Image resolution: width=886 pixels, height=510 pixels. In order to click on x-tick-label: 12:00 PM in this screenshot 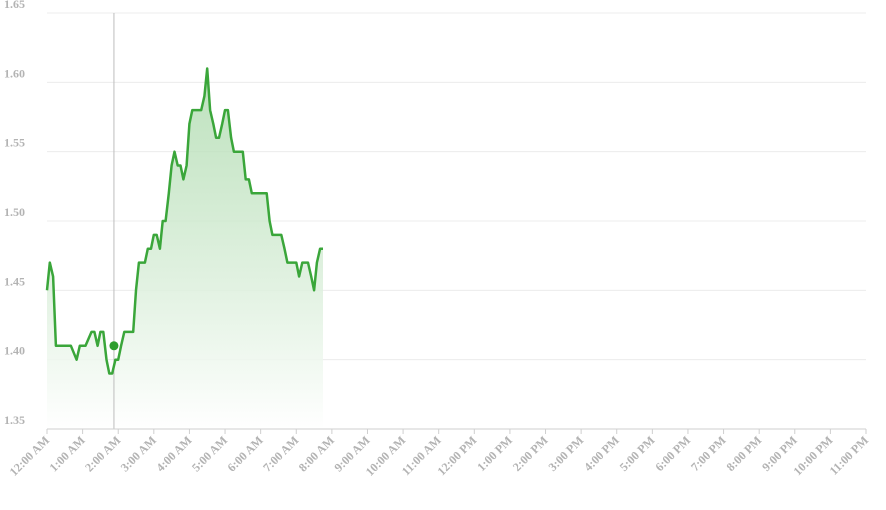, I will do `click(456, 455)`.